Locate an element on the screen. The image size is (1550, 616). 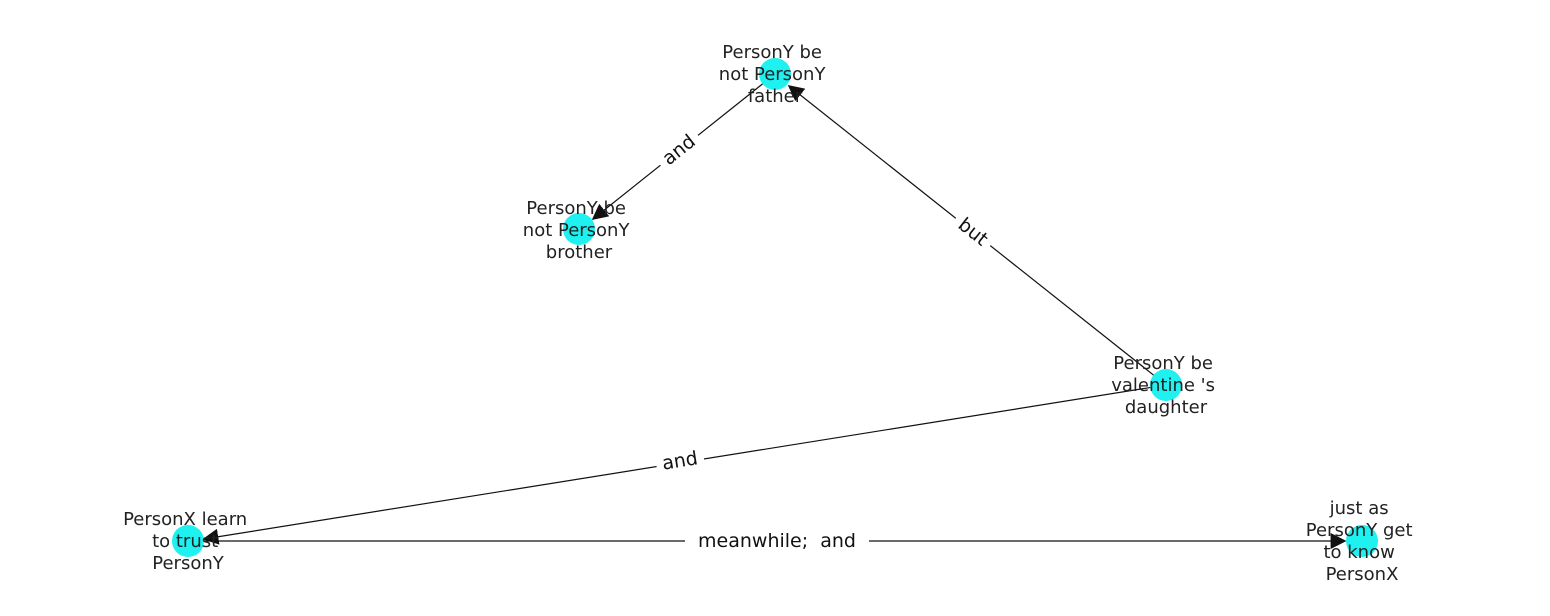
node-trust is located at coordinates (188, 541).